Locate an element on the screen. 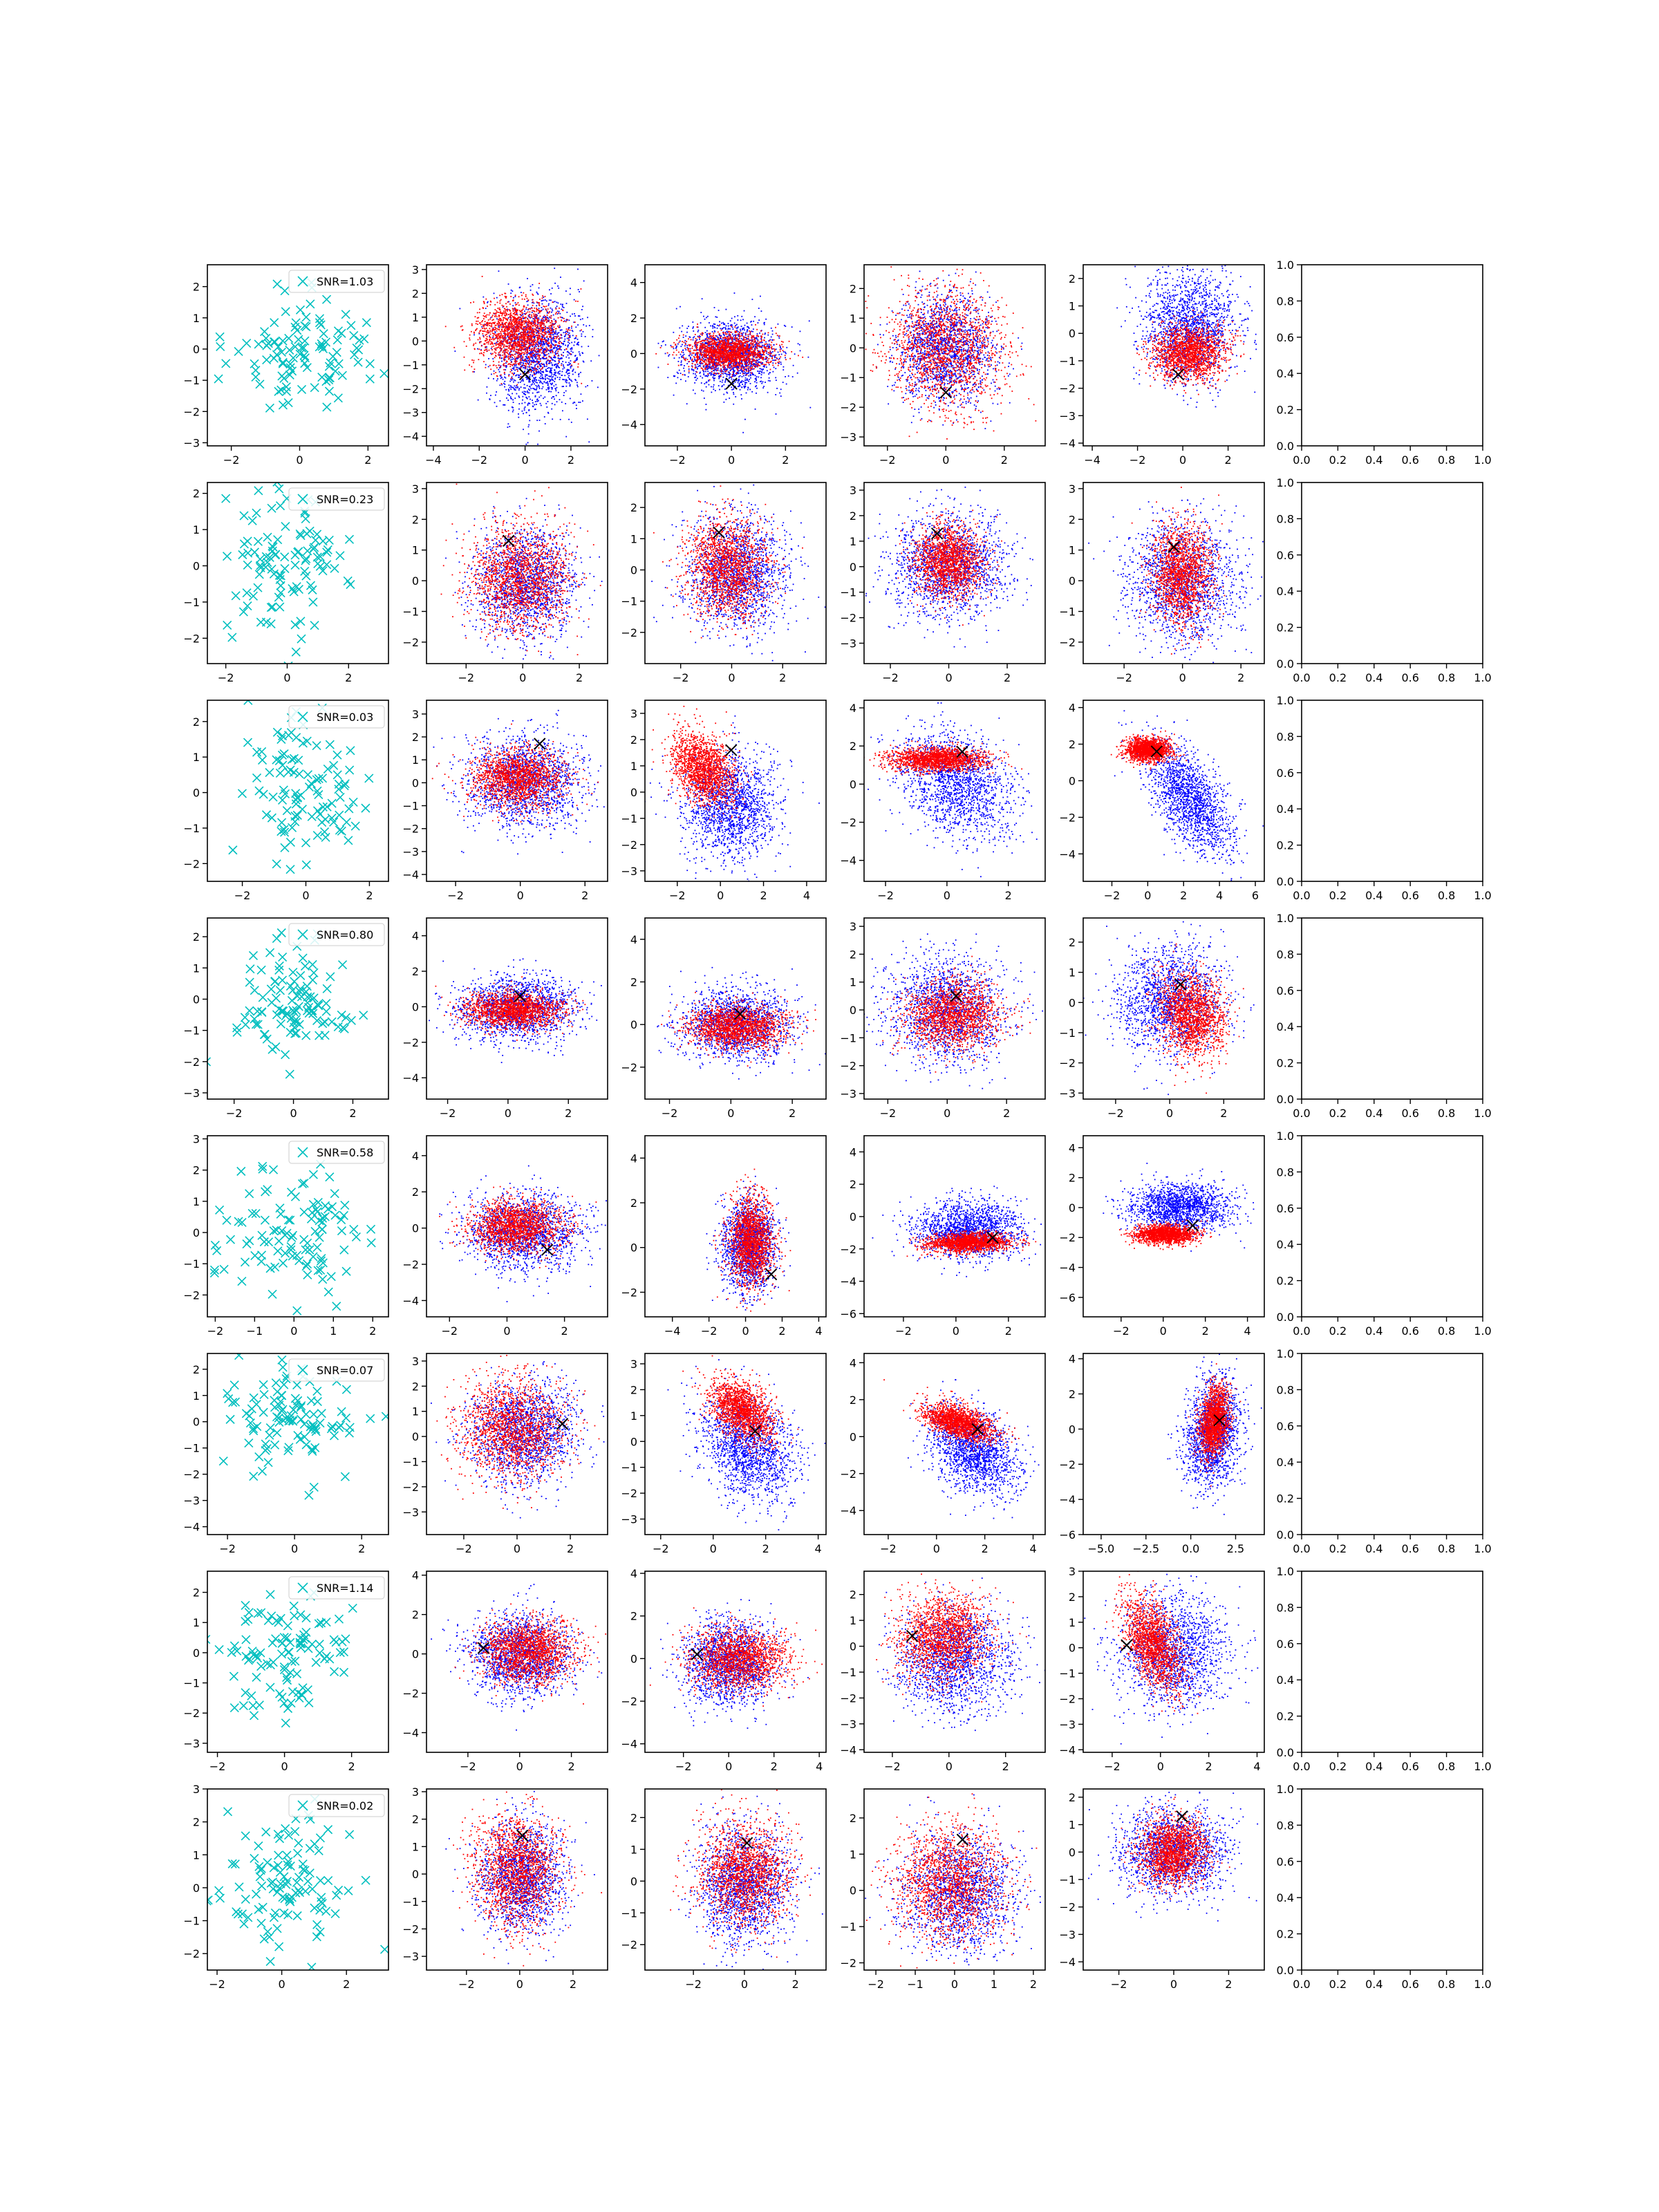 This screenshot has width=1659, height=2212. y-tick-label: 1 is located at coordinates (197, 318).